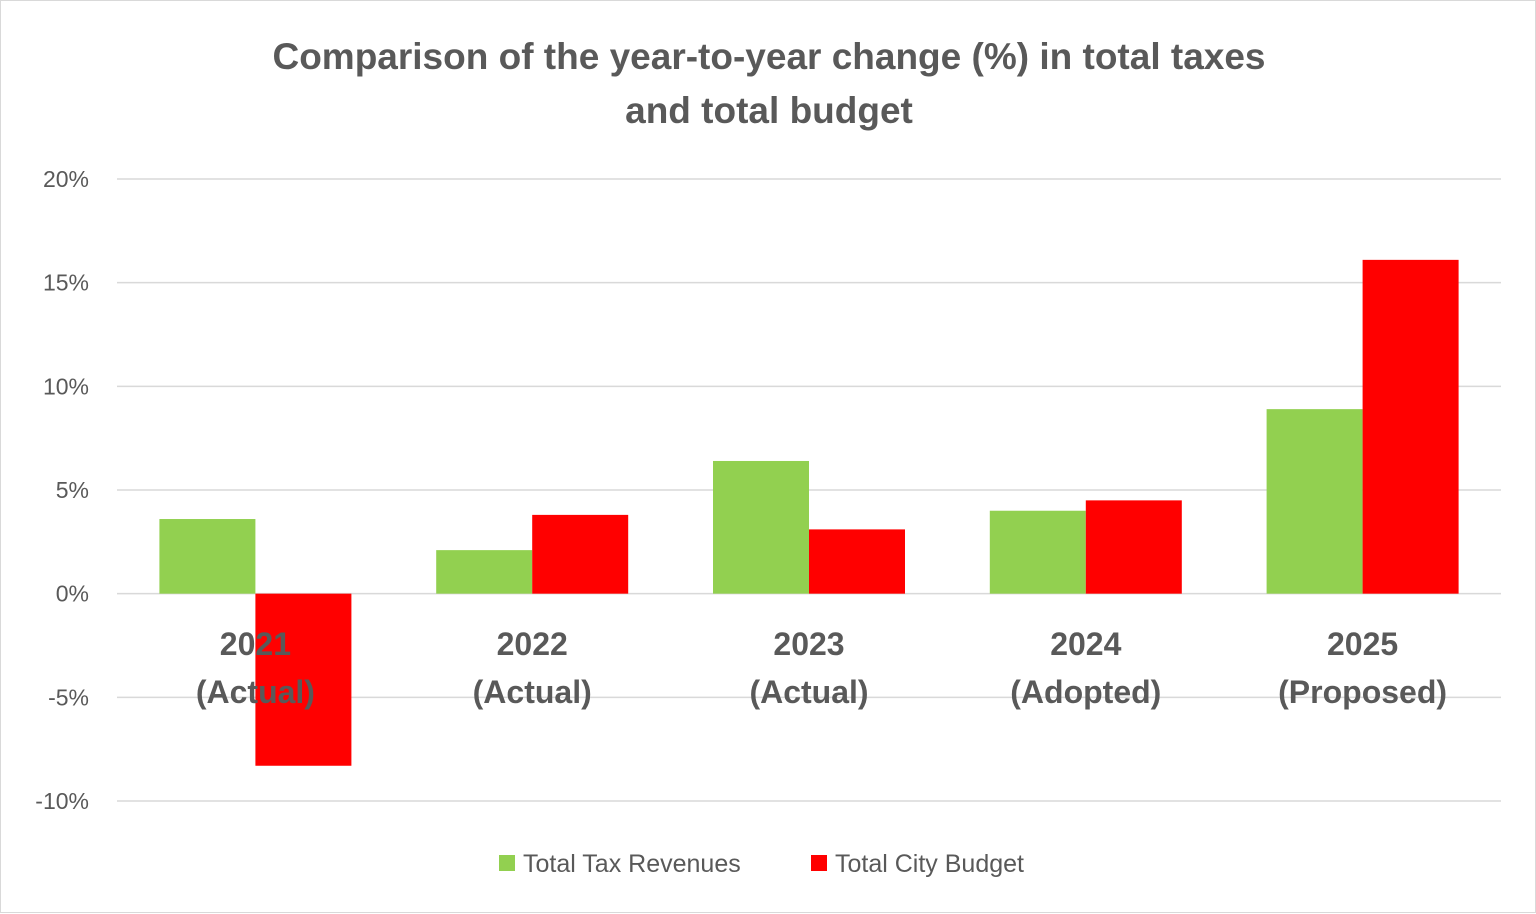  I want to click on legend-label-city-budget: Total City Budget, so click(929, 864).